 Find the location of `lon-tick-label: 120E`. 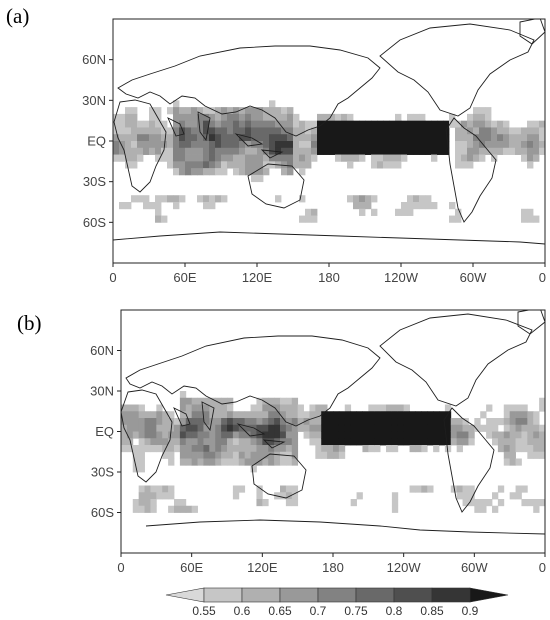

lon-tick-label: 120E is located at coordinates (257, 277).